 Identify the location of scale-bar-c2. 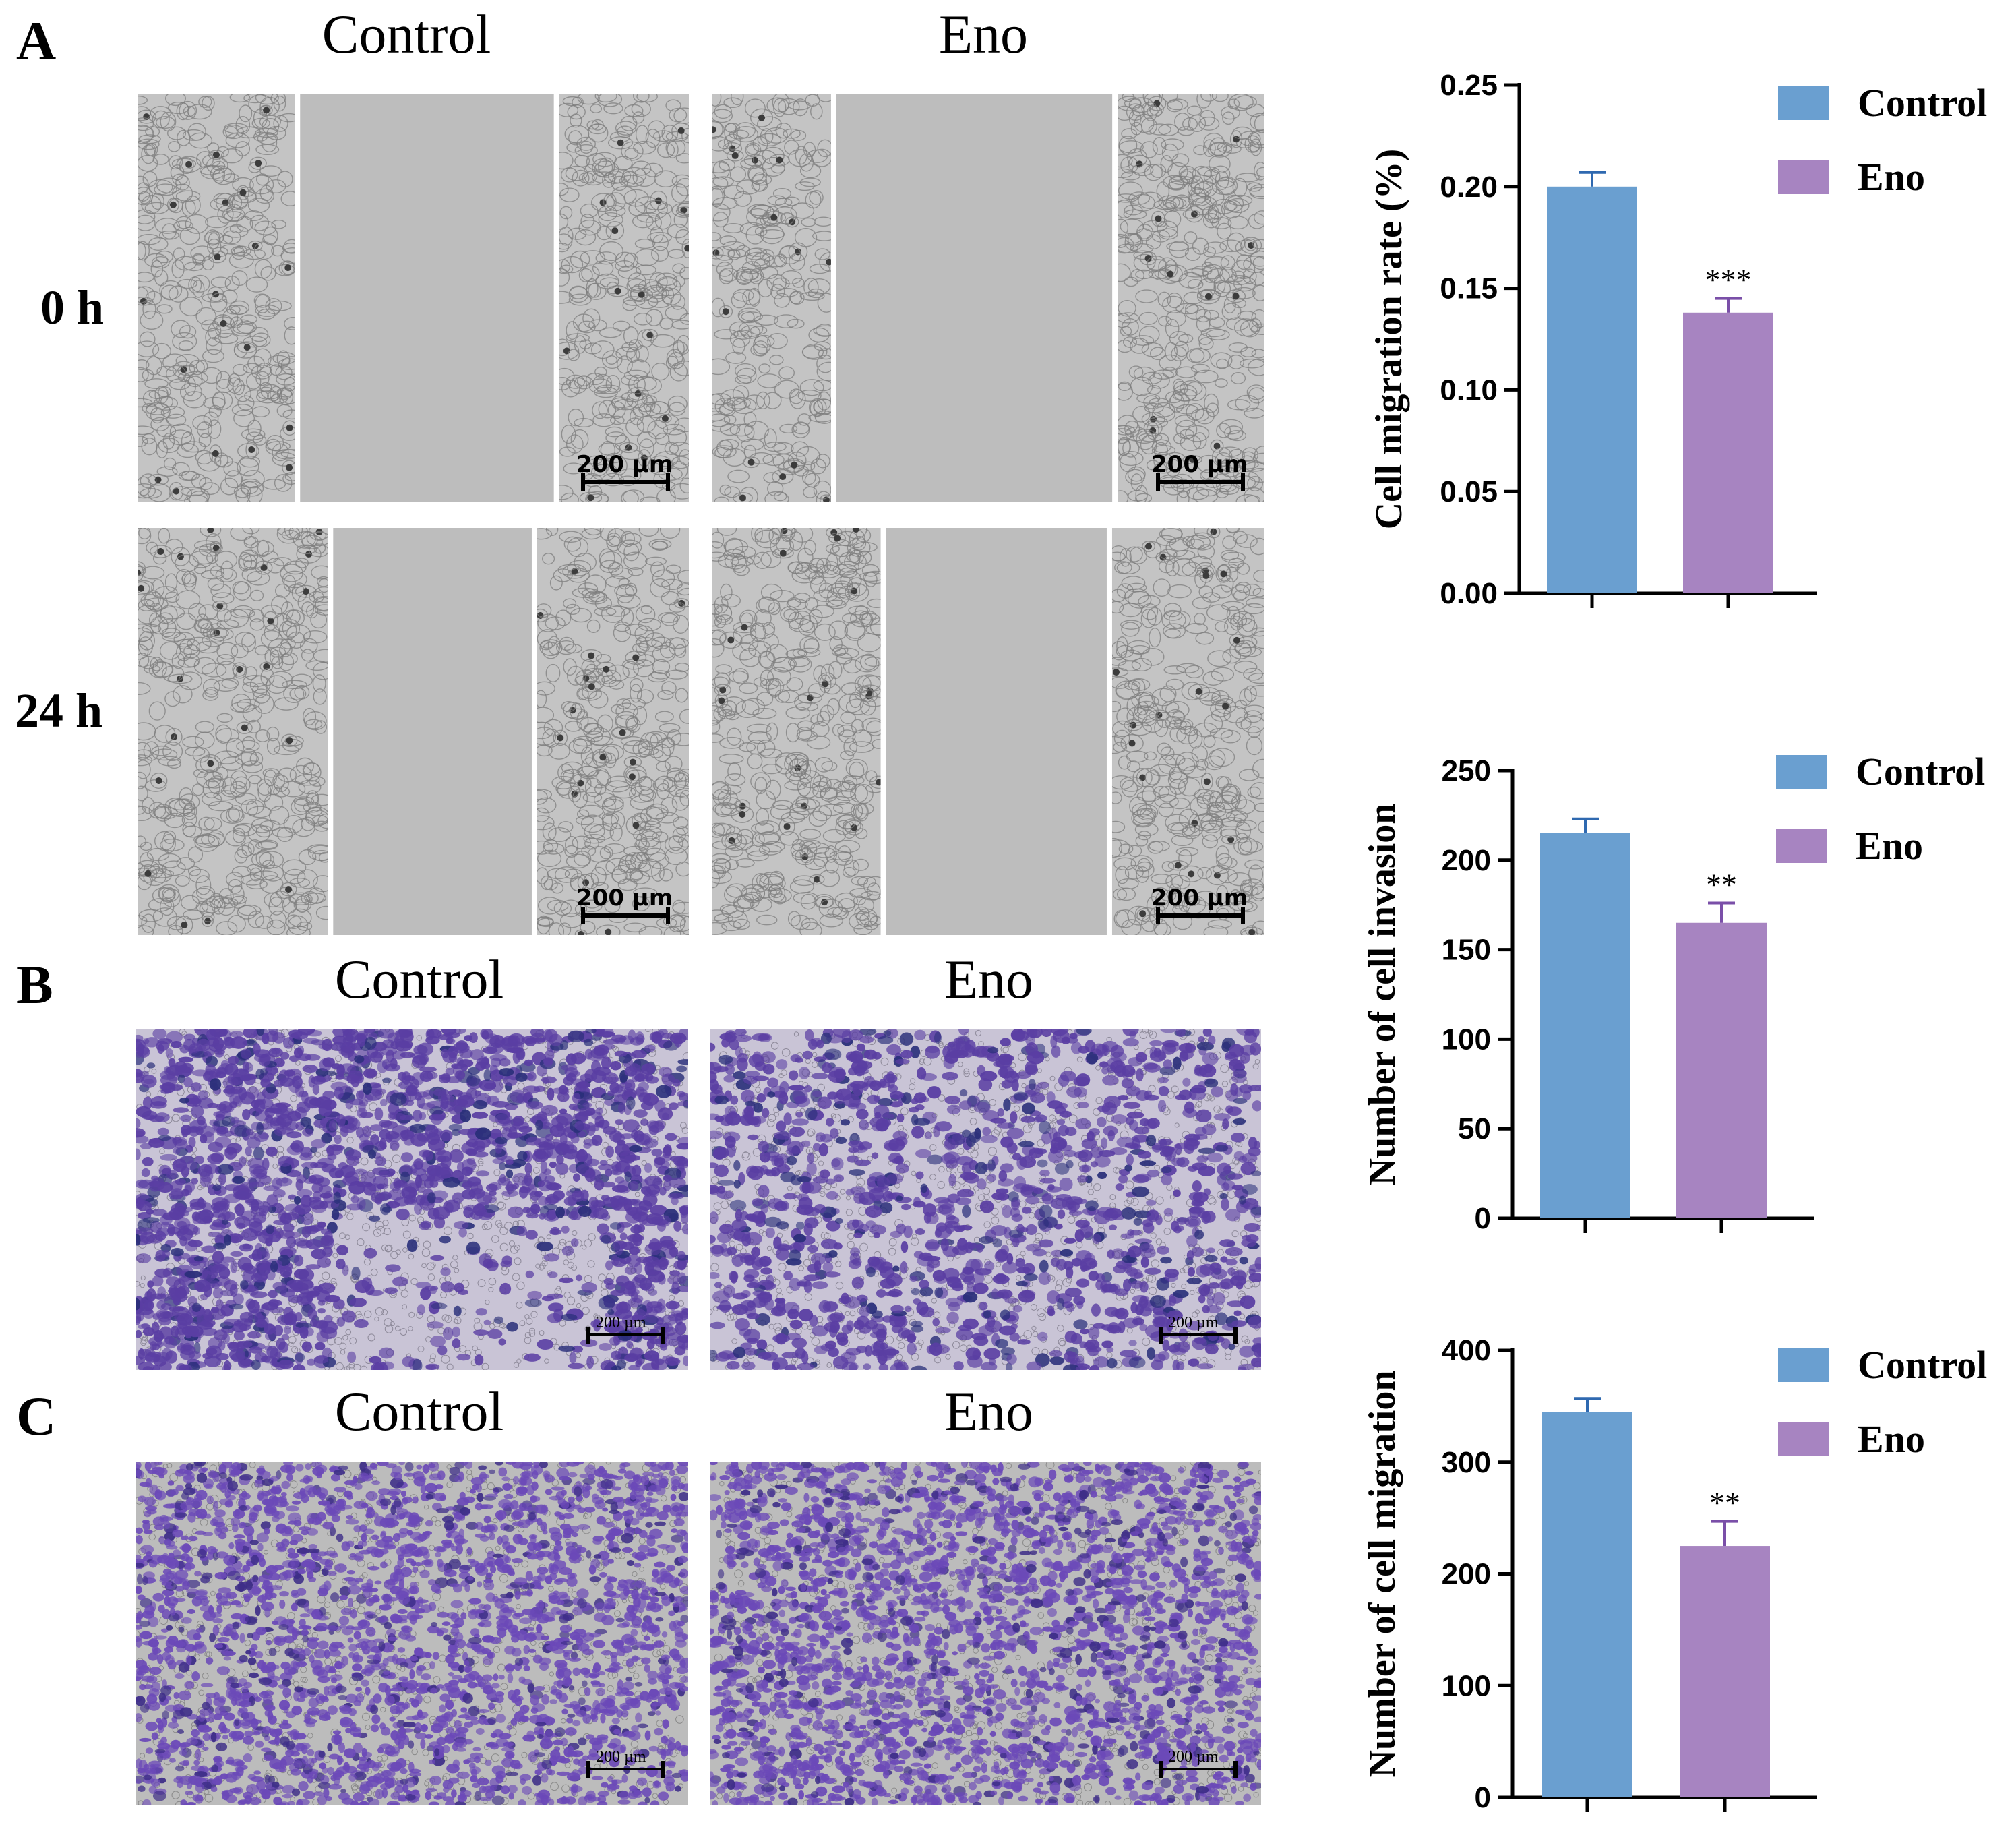
(1198, 1770).